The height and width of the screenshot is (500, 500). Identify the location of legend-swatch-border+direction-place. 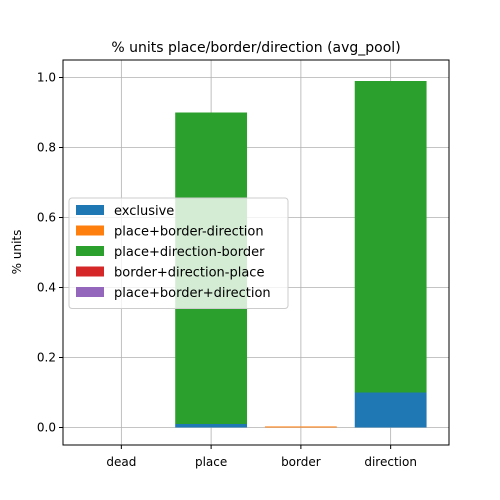
(90, 271).